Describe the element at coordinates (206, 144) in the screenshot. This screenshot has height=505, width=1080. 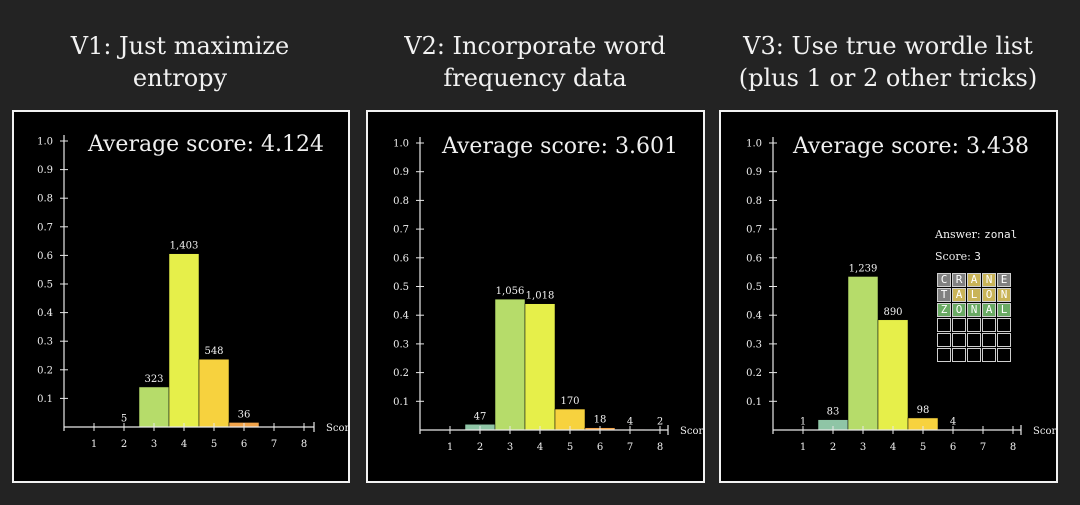
I see `panel-1-average-score: Average score: 4.124` at that location.